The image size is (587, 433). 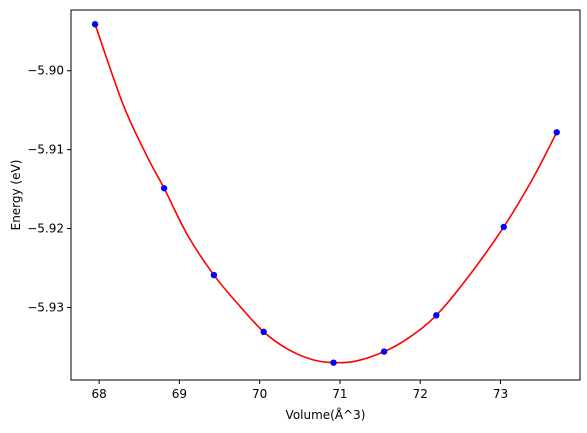 What do you see at coordinates (420, 394) in the screenshot?
I see `x-tick-label: 72` at bounding box center [420, 394].